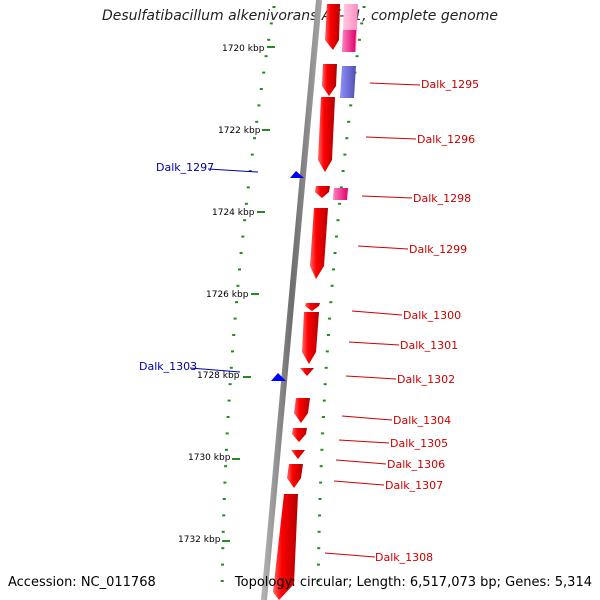 This screenshot has width=600, height=600. I want to click on gene-label-dalk-1305: Dalk_1305, so click(419, 443).